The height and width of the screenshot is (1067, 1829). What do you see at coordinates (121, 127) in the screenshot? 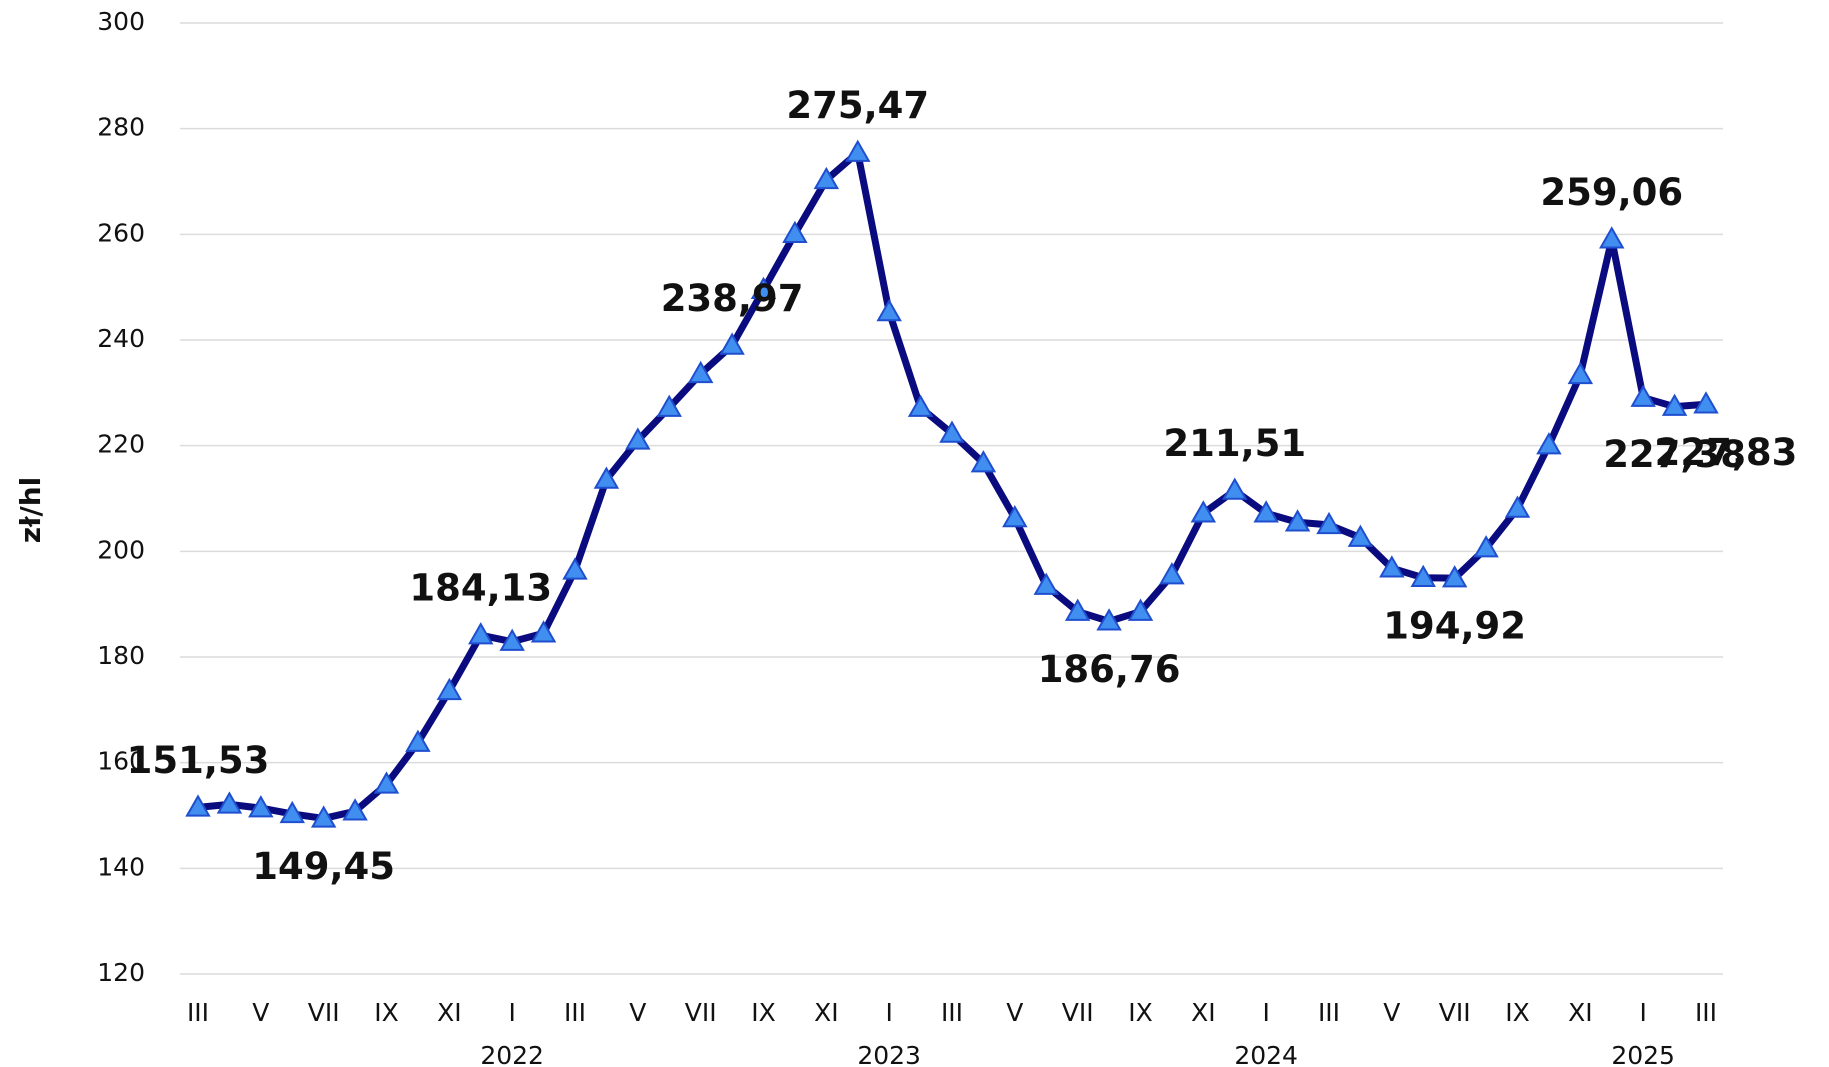
I see `y-tick-label: 280` at bounding box center [121, 127].